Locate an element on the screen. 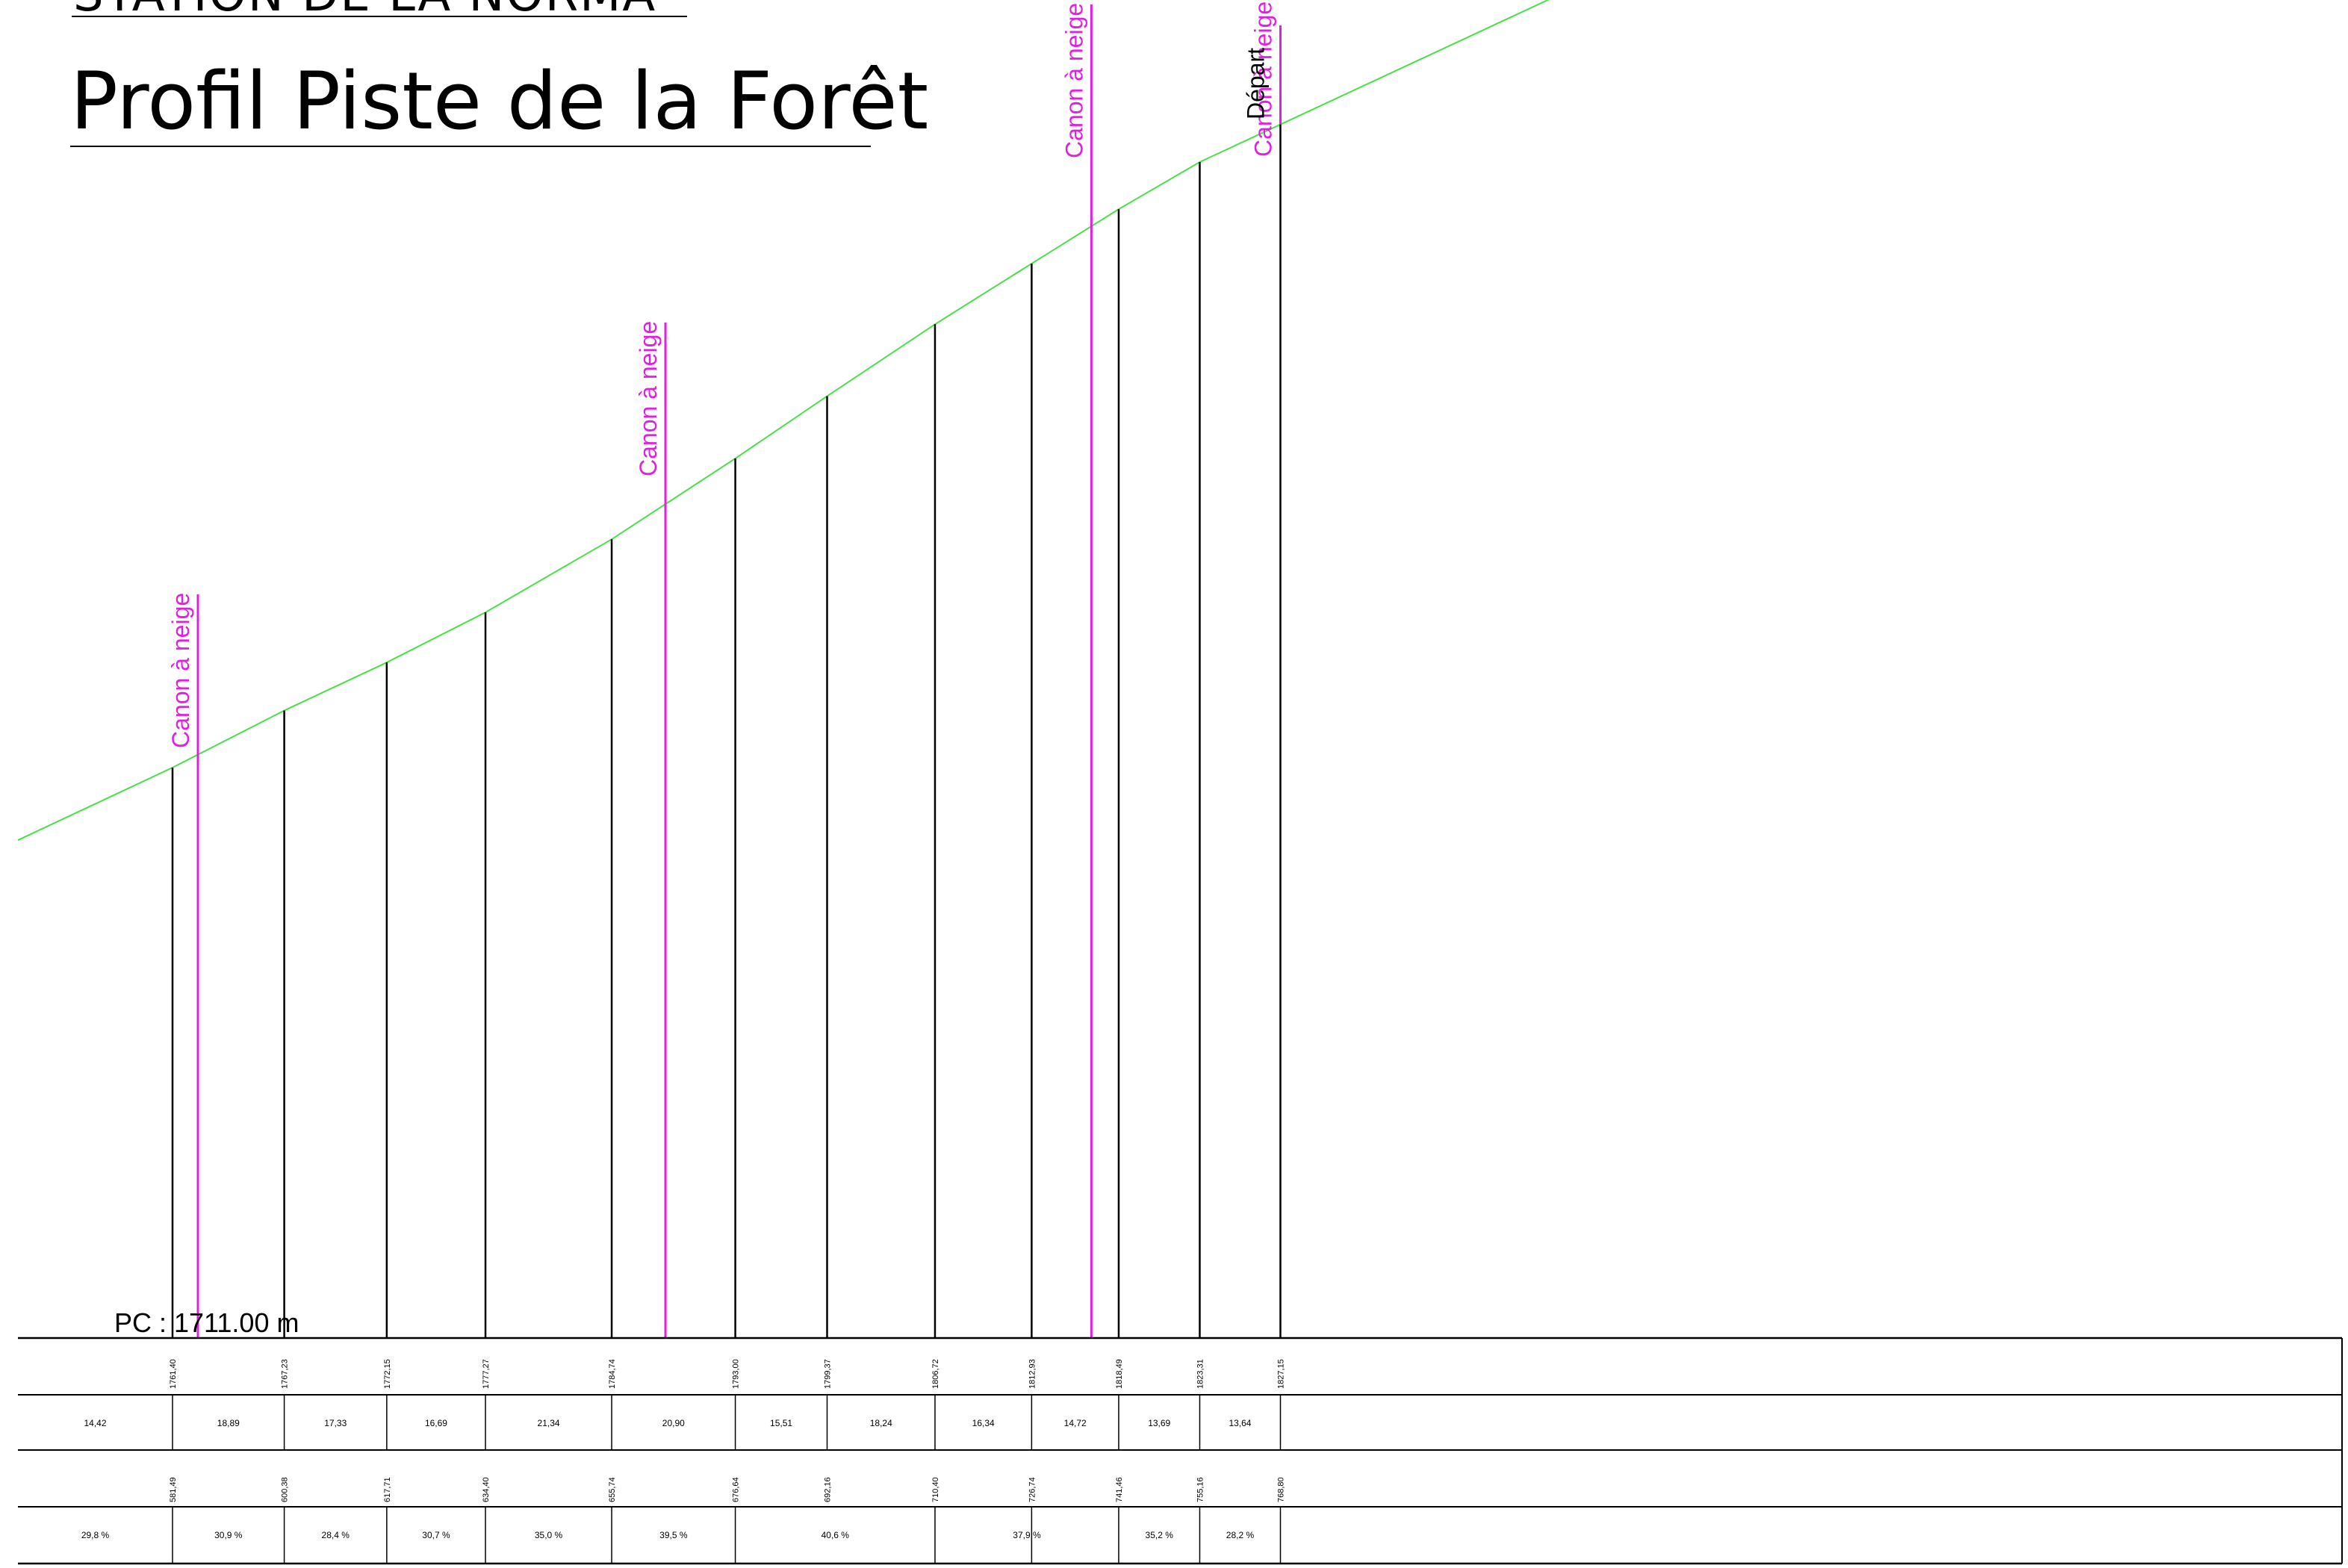  altitude-value: 1777,27 is located at coordinates (486, 1374).